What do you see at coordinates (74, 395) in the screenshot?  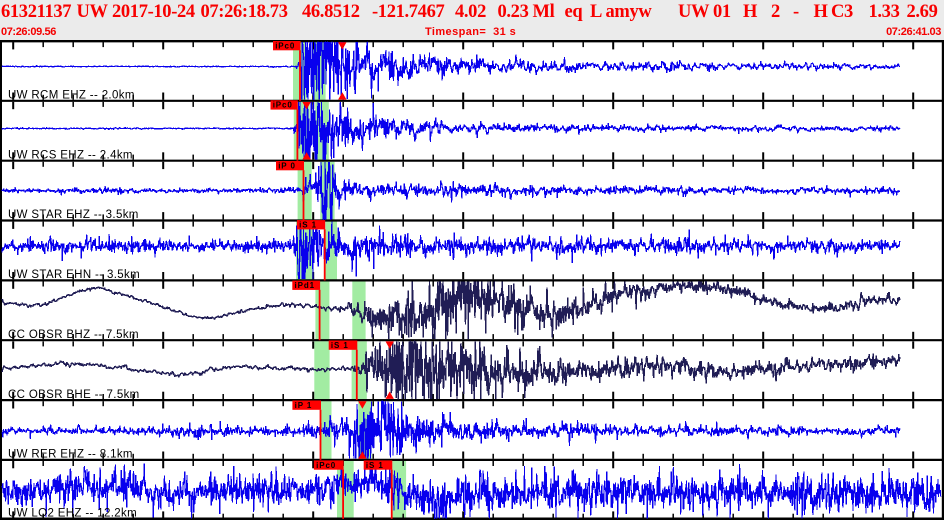 I see `svg-text: CC OBSR BHE -- 7.5km` at bounding box center [74, 395].